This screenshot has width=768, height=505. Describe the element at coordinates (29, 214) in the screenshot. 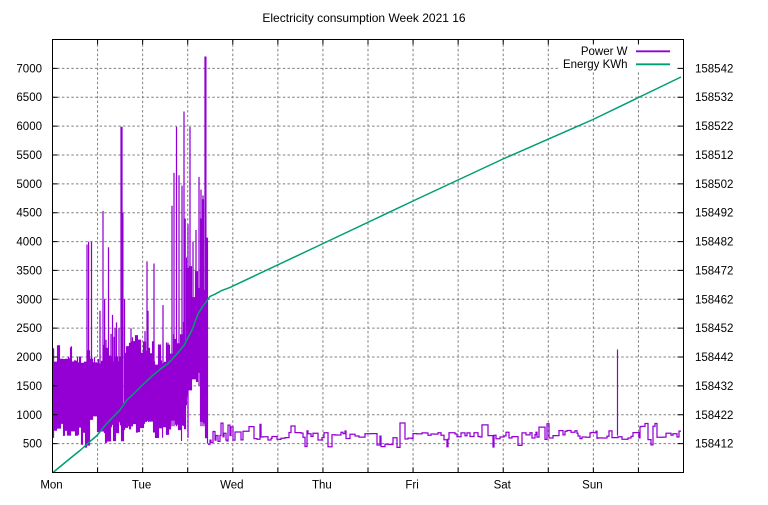

I see `svg-text: 4500` at that location.